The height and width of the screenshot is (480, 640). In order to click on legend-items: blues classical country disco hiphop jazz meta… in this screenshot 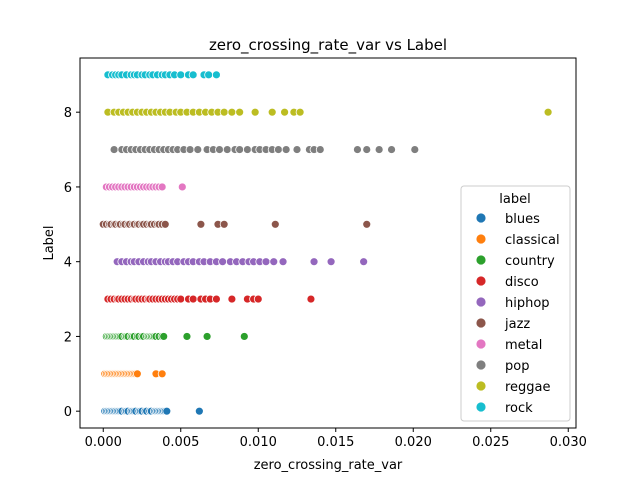, I will do `click(517, 314)`.